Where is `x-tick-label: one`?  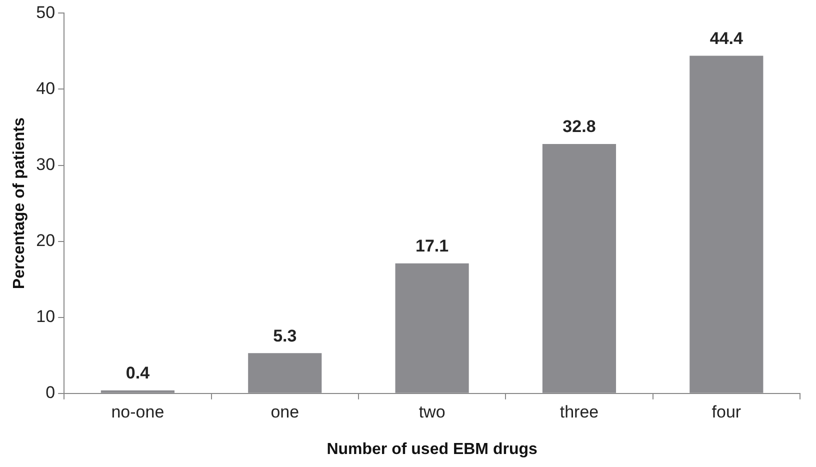
x-tick-label: one is located at coordinates (285, 412).